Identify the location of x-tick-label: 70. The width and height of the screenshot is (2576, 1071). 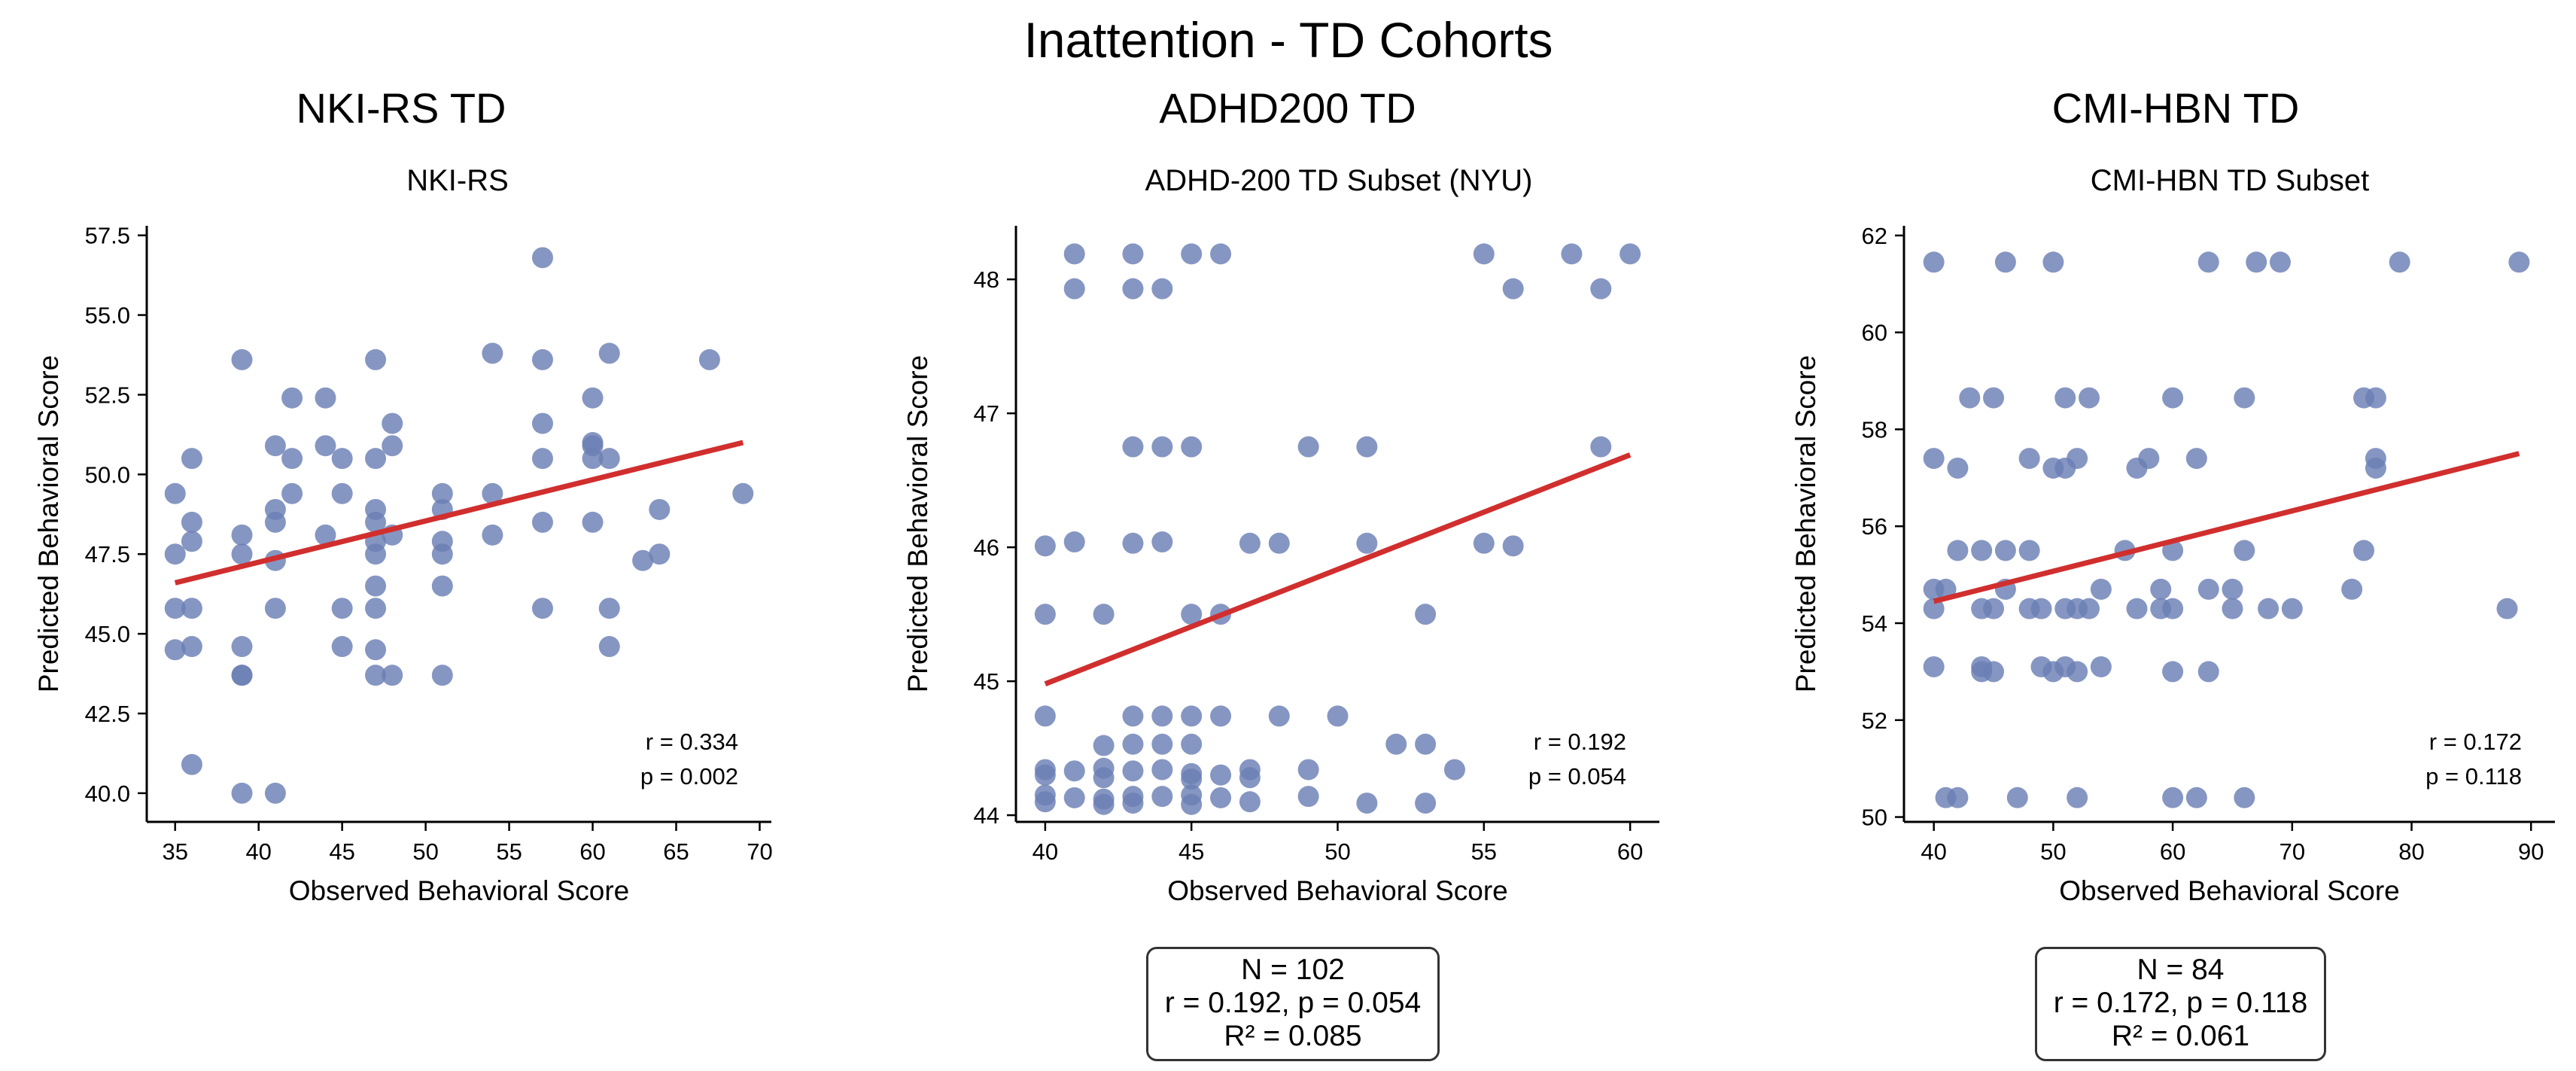
(2292, 851).